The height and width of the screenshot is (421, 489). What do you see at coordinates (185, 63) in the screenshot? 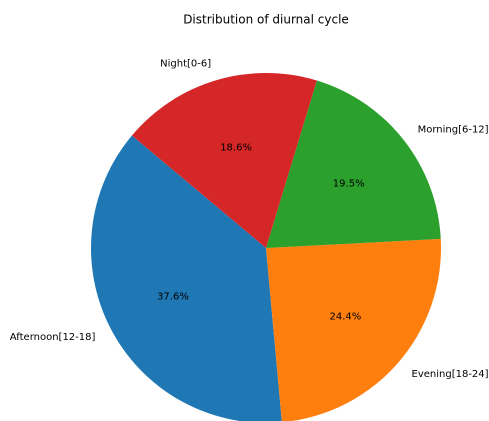
I see `slice-label: Night[0-6]` at bounding box center [185, 63].